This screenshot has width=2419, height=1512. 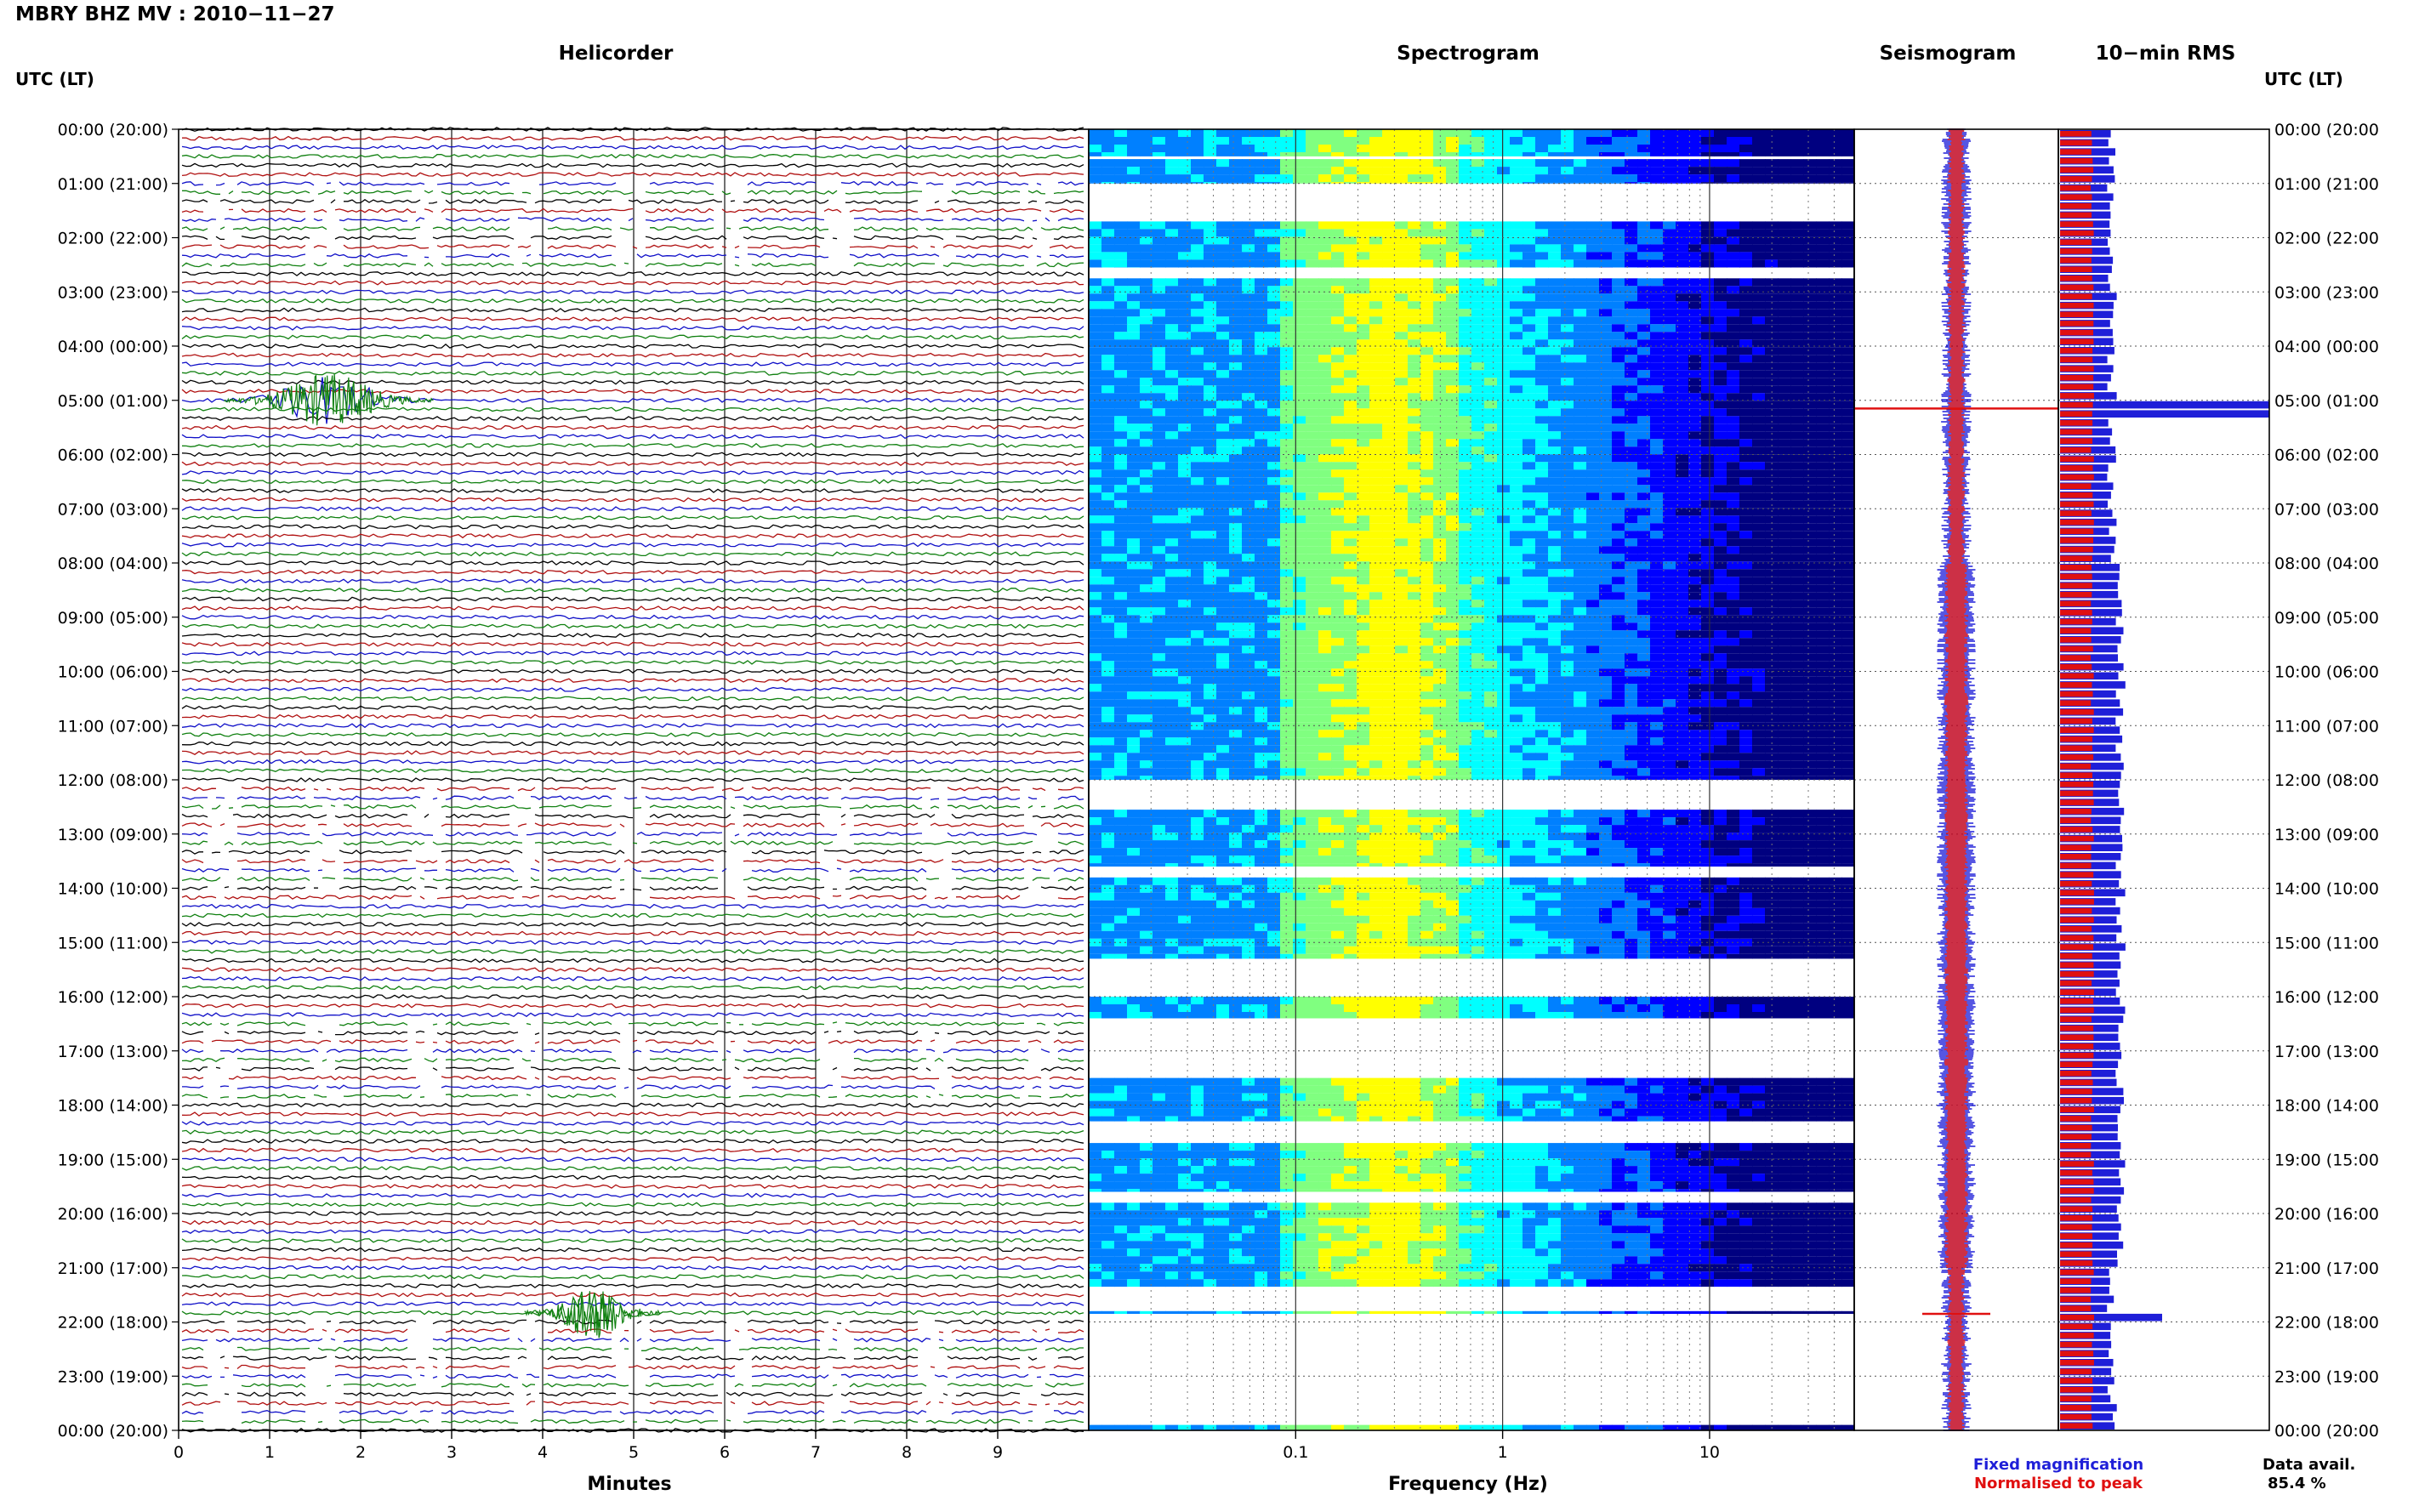 I want to click on time-label-right: 13:00 (09:00, so click(x=2326, y=835).